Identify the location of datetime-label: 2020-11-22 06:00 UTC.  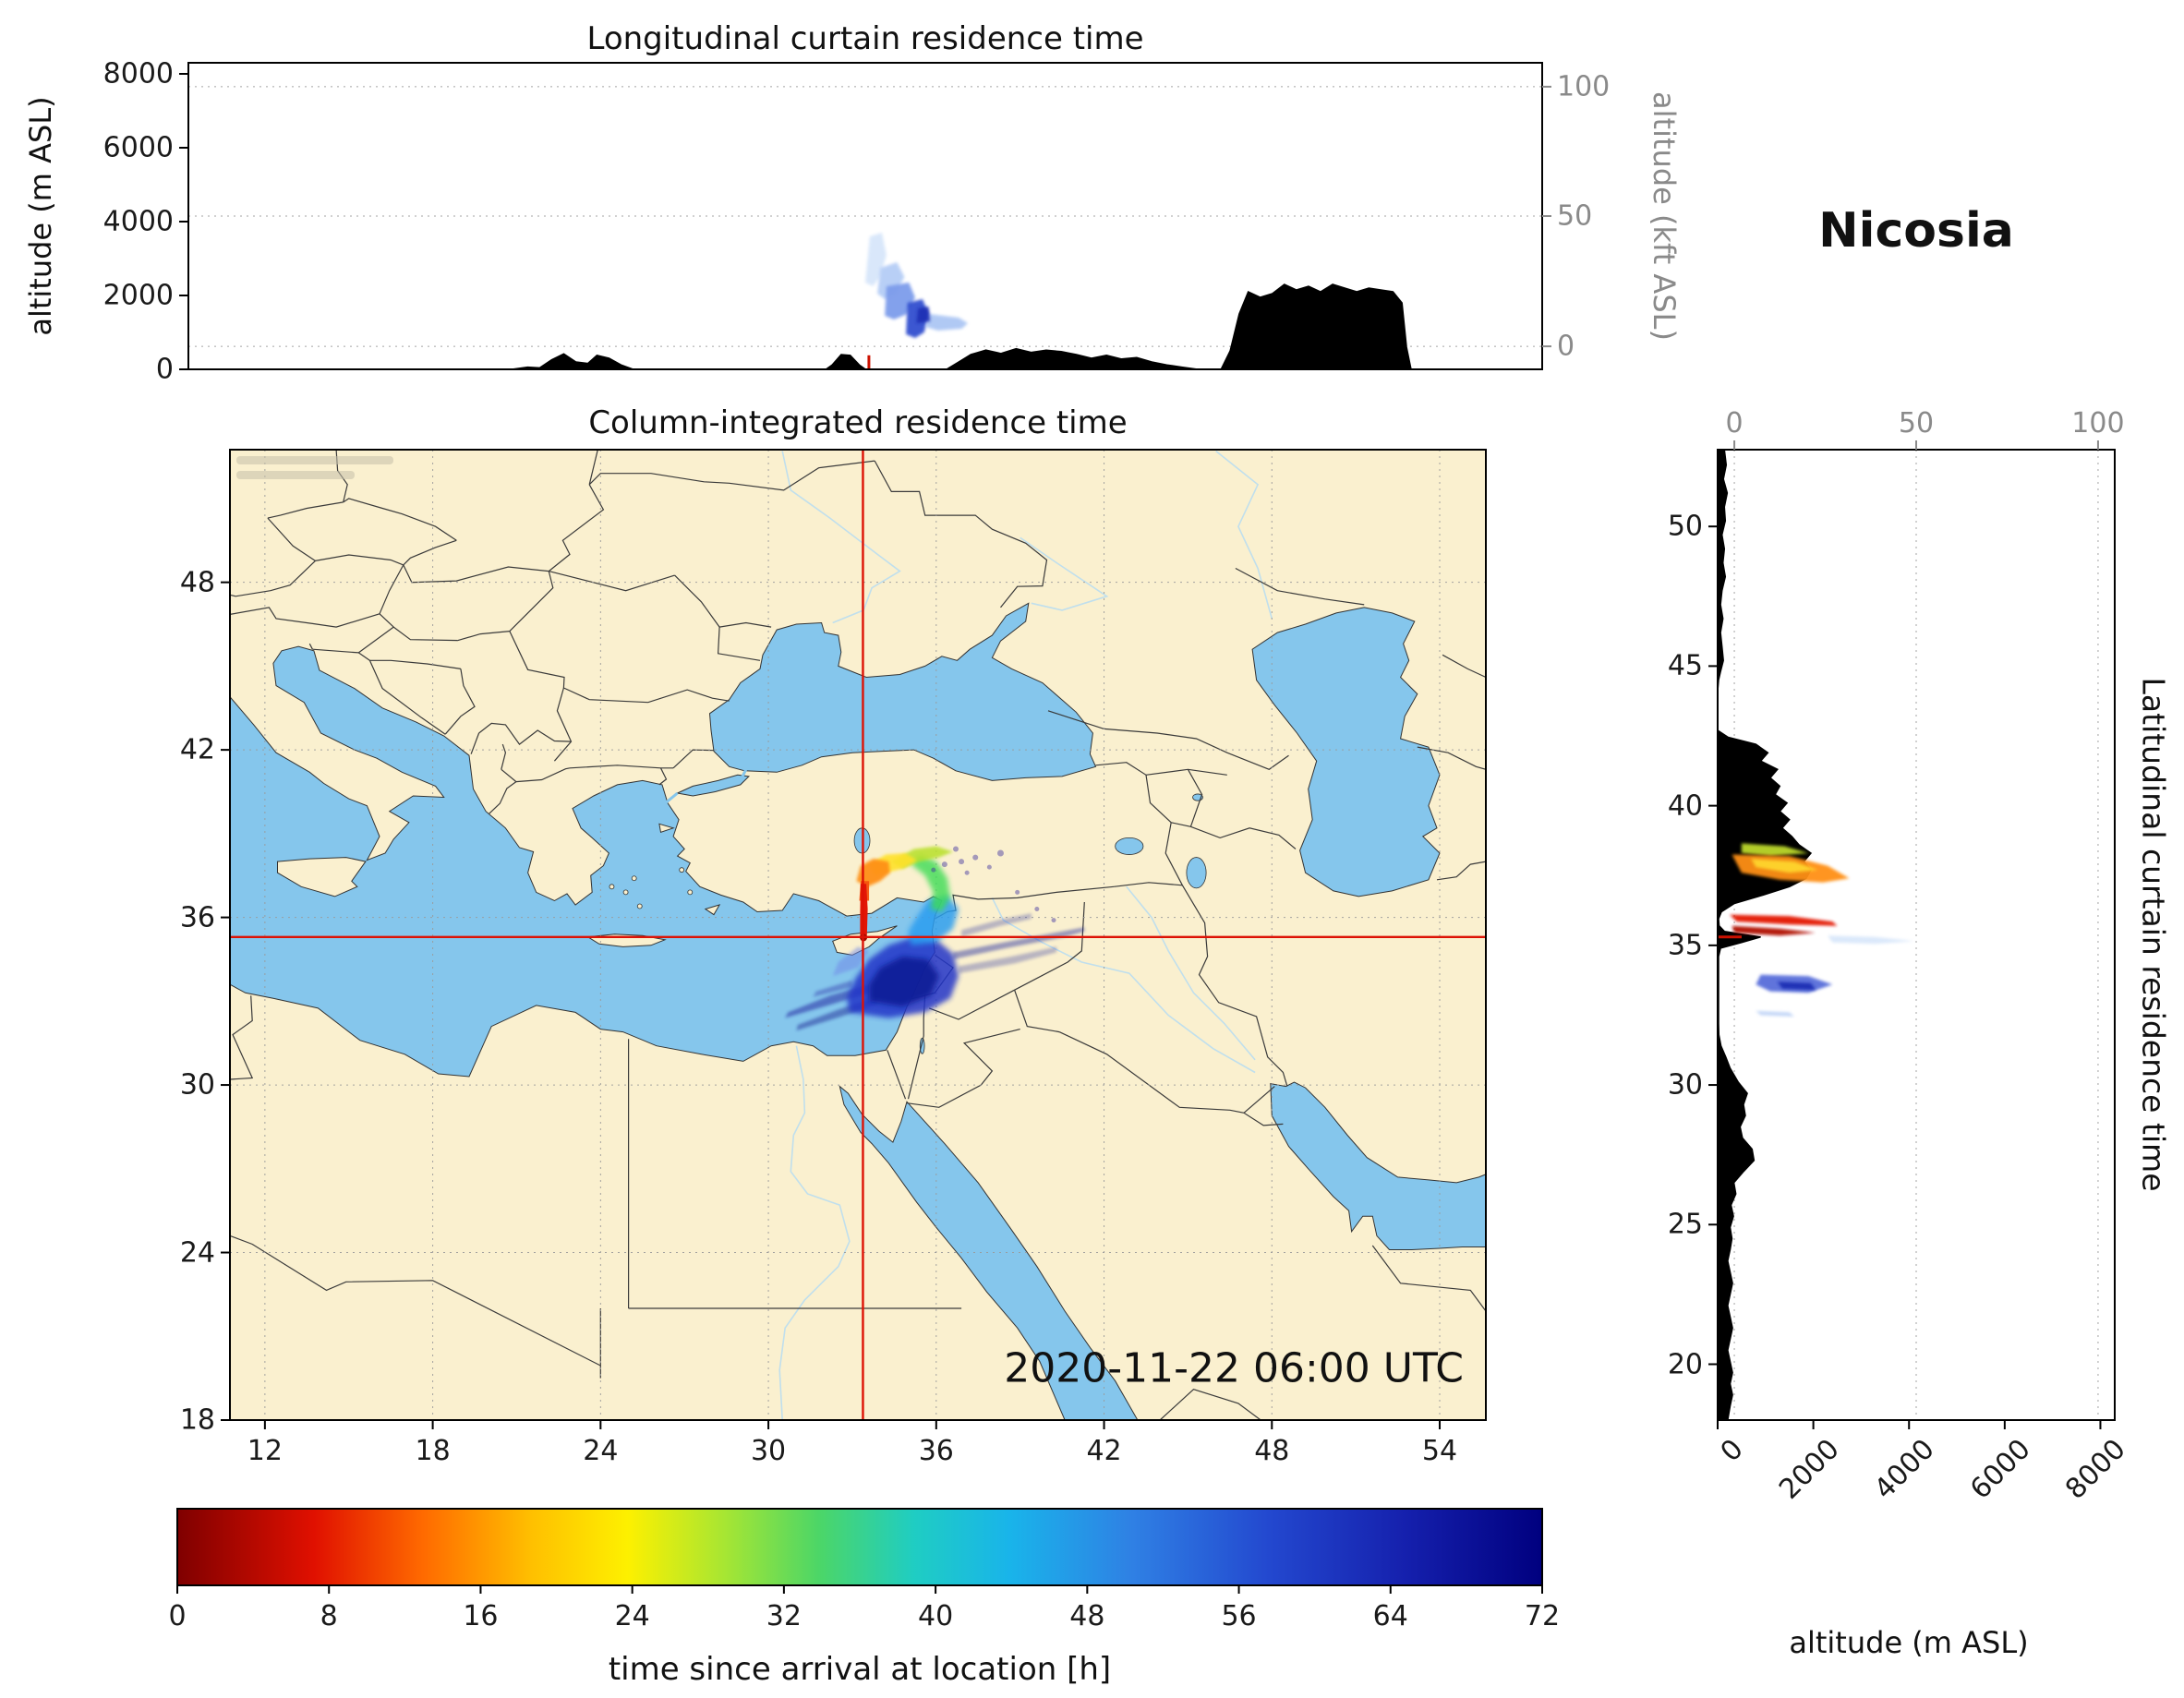
(1234, 1368).